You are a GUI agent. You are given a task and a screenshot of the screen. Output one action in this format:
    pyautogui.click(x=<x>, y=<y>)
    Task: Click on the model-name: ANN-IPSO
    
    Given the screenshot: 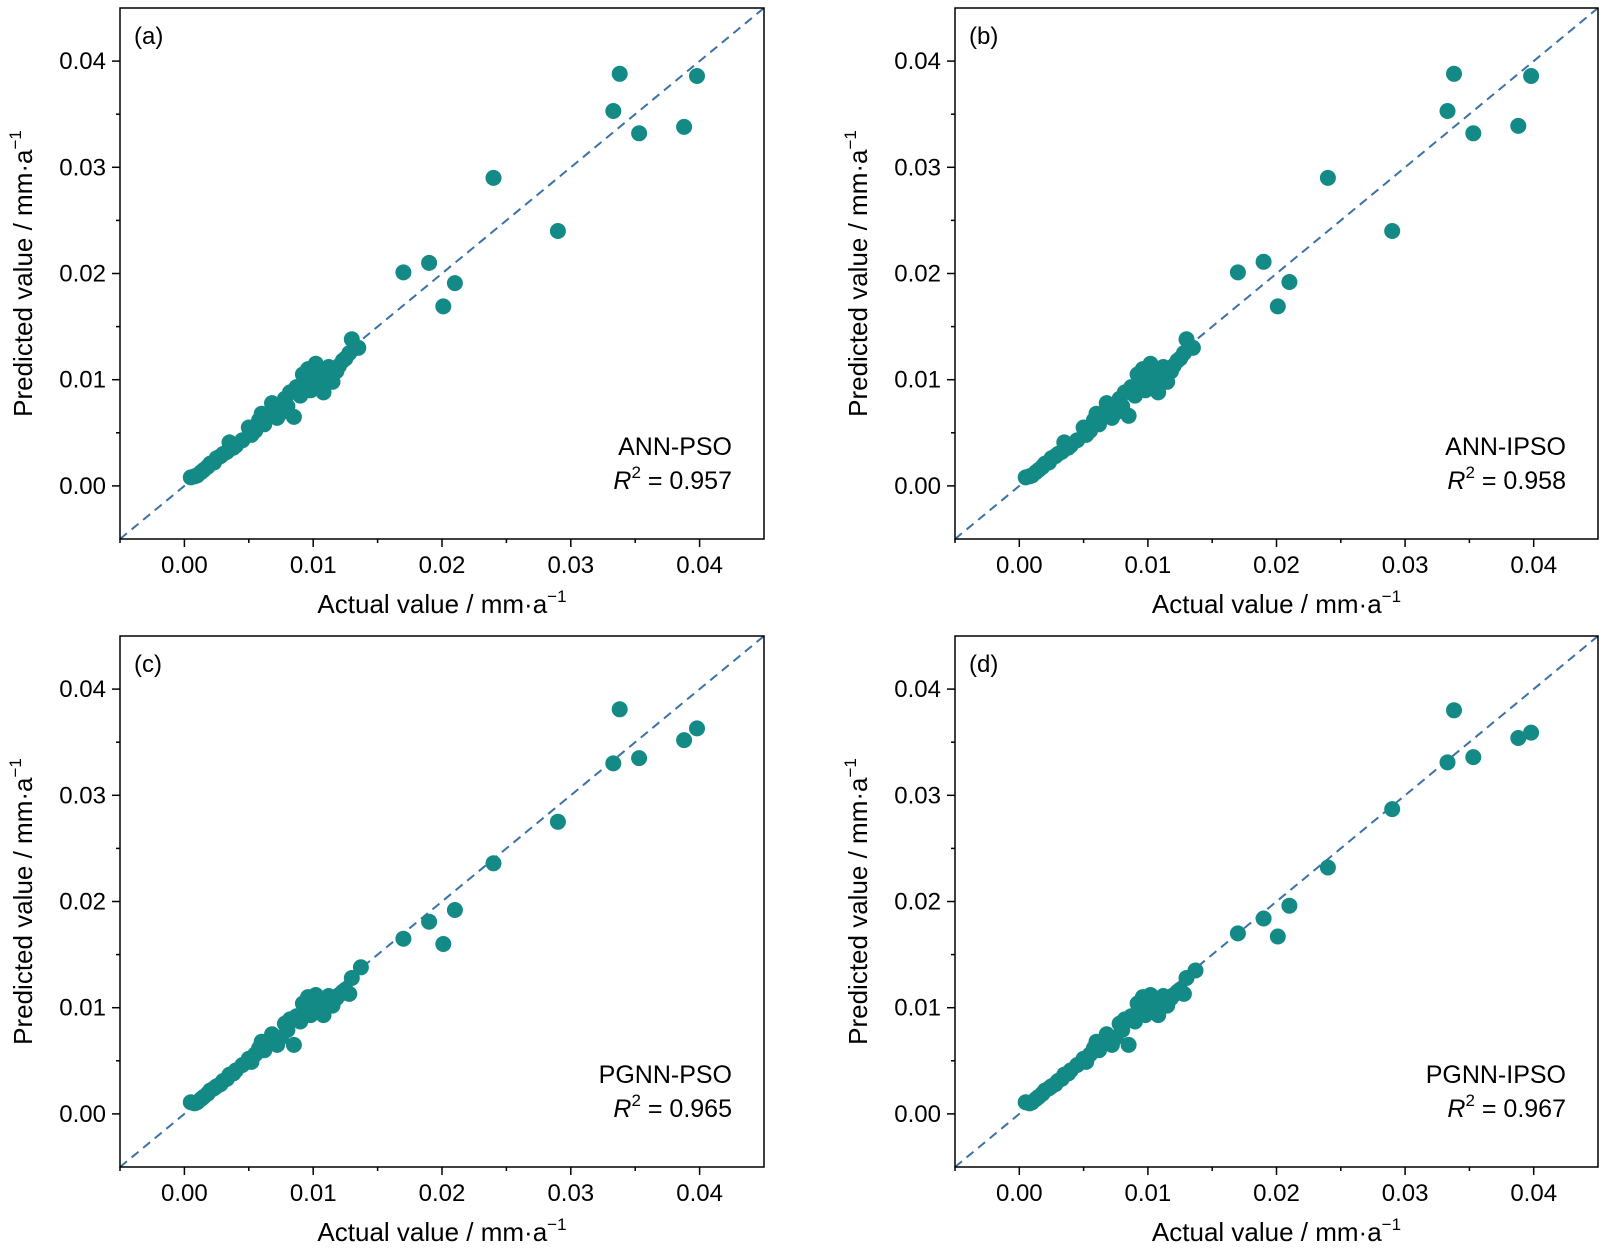 What is the action you would take?
    pyautogui.click(x=1505, y=447)
    